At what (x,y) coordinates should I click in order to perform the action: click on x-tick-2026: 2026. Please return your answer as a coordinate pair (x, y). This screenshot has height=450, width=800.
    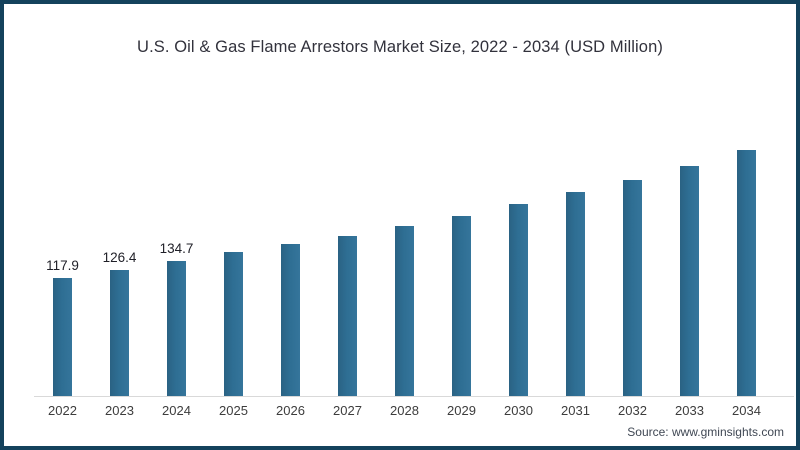
    Looking at the image, I should click on (290, 410).